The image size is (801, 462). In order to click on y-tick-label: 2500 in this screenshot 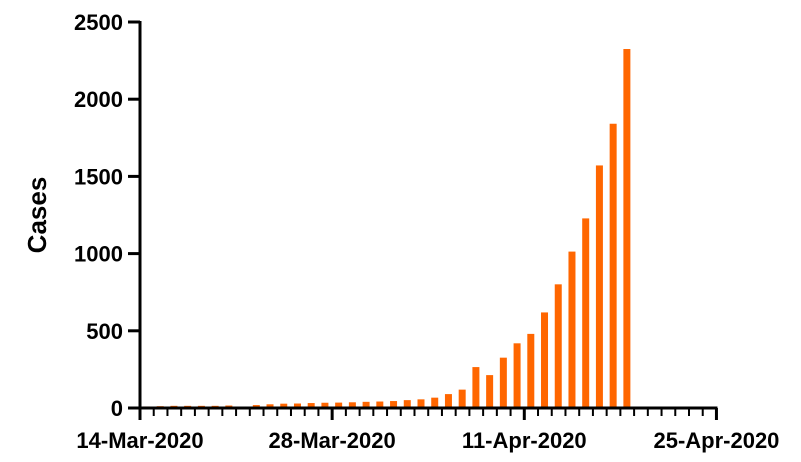, I will do `click(98, 22)`.